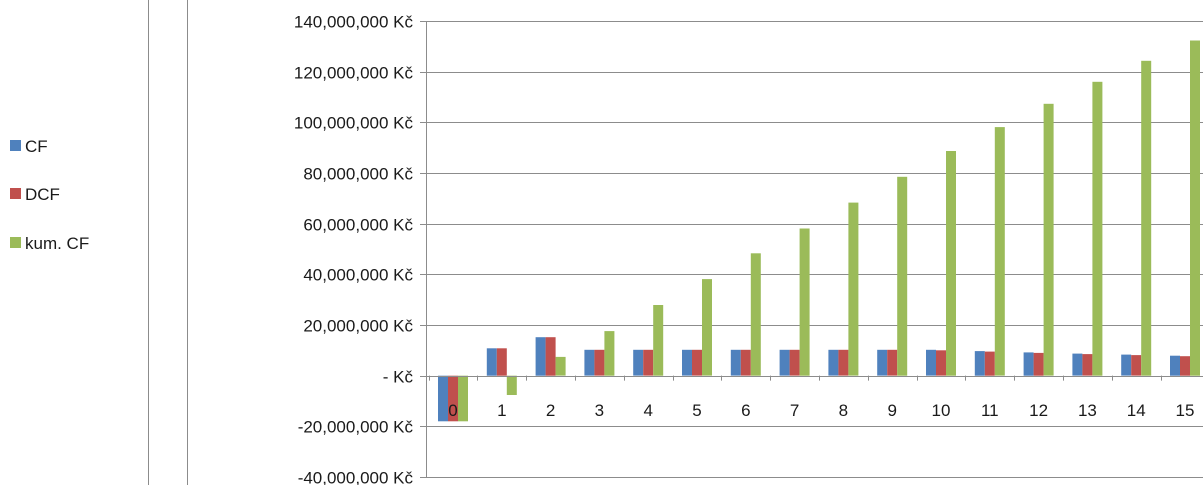 Image resolution: width=1203 pixels, height=485 pixels. I want to click on y-tick-label: -20,000,000 Kč, so click(356, 427).